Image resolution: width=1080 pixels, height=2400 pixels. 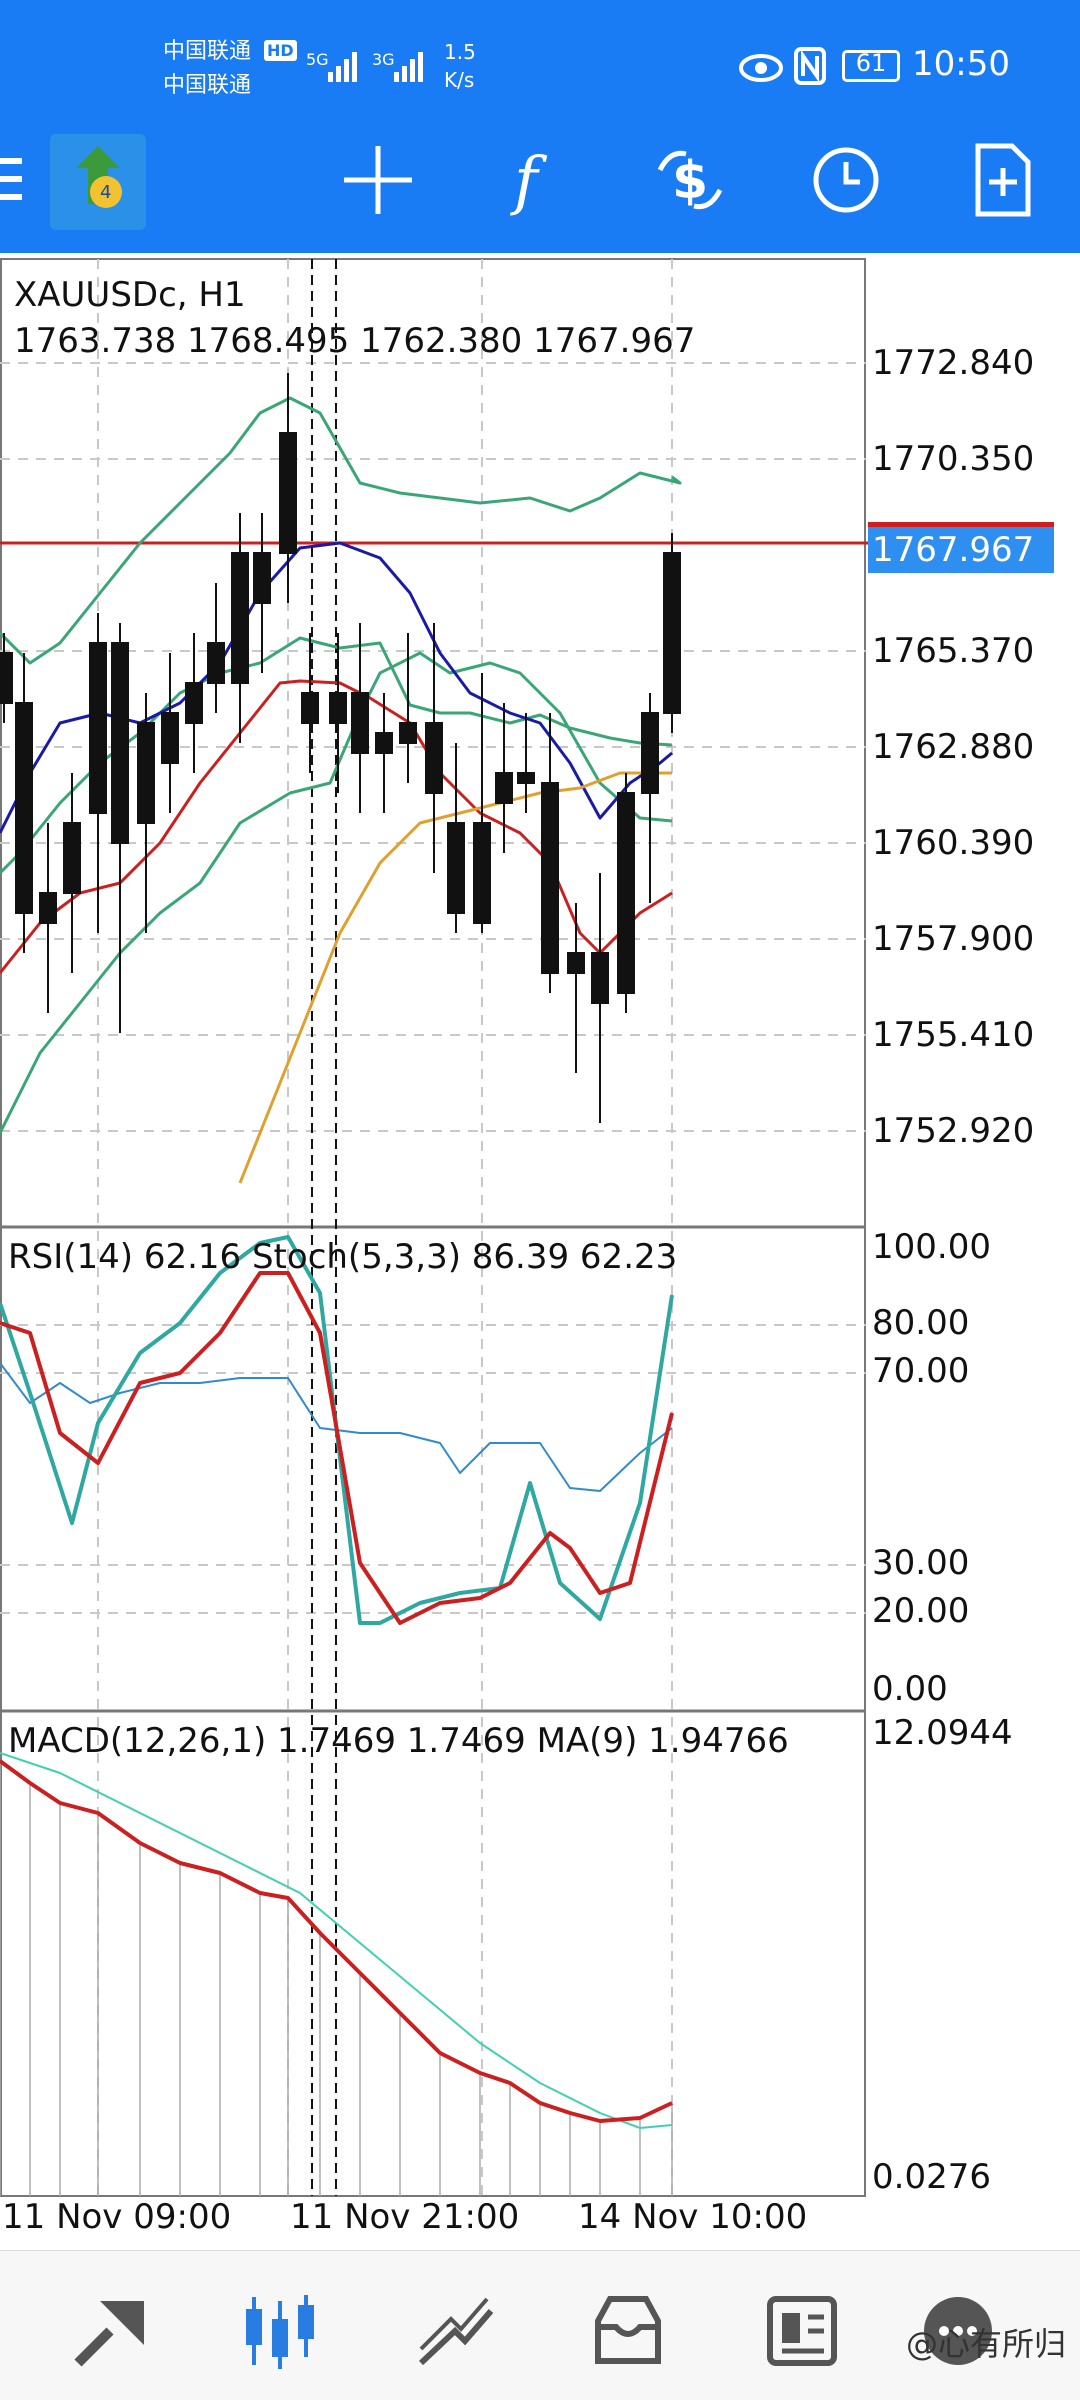 I want to click on price-tick: 1765.370, so click(x=953, y=651).